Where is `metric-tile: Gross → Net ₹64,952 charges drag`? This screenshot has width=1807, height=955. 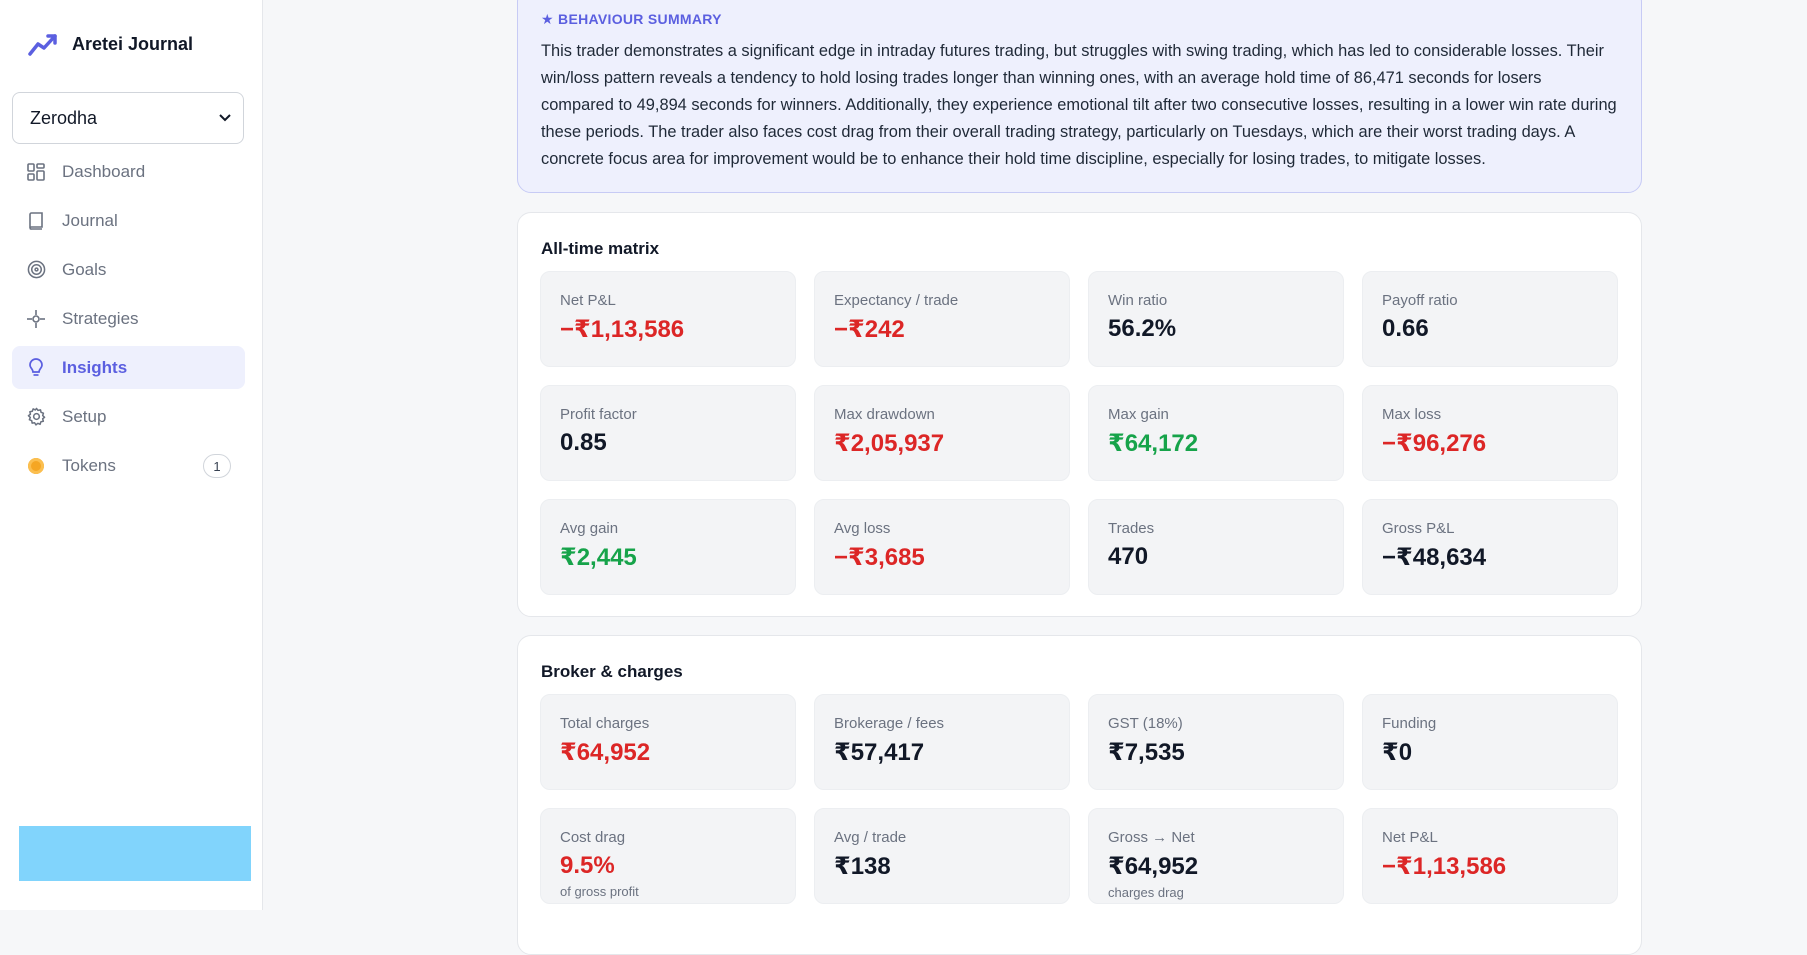
metric-tile: Gross → Net ₹64,952 charges drag is located at coordinates (1216, 856).